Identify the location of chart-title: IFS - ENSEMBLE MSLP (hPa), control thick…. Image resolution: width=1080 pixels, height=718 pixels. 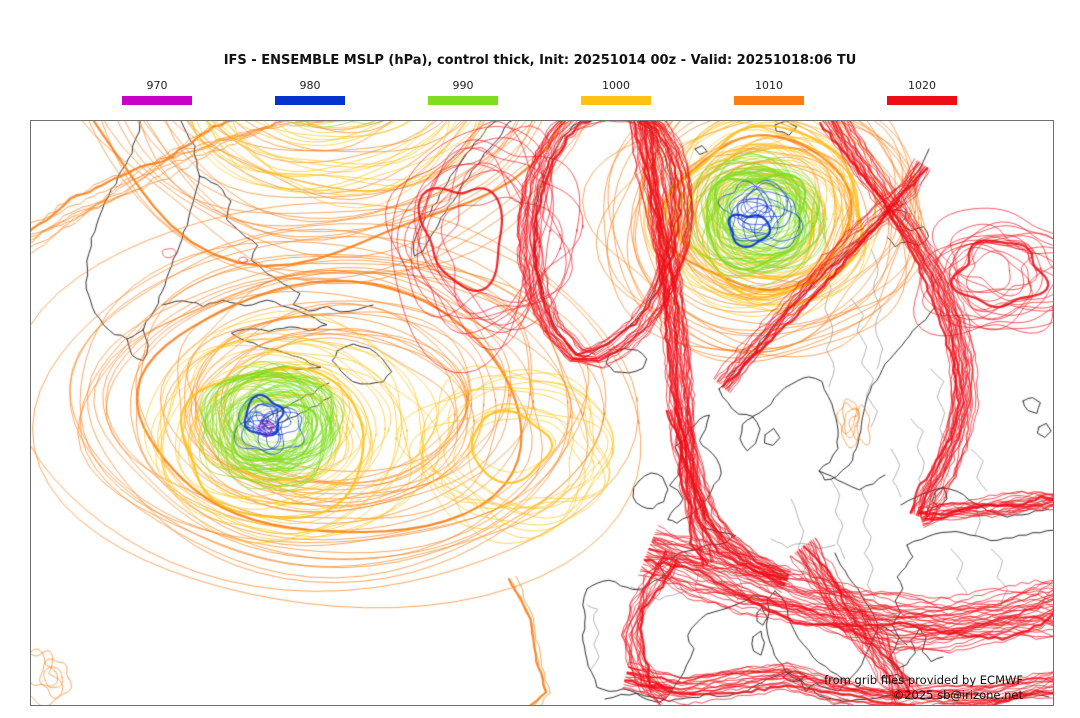
(540, 60).